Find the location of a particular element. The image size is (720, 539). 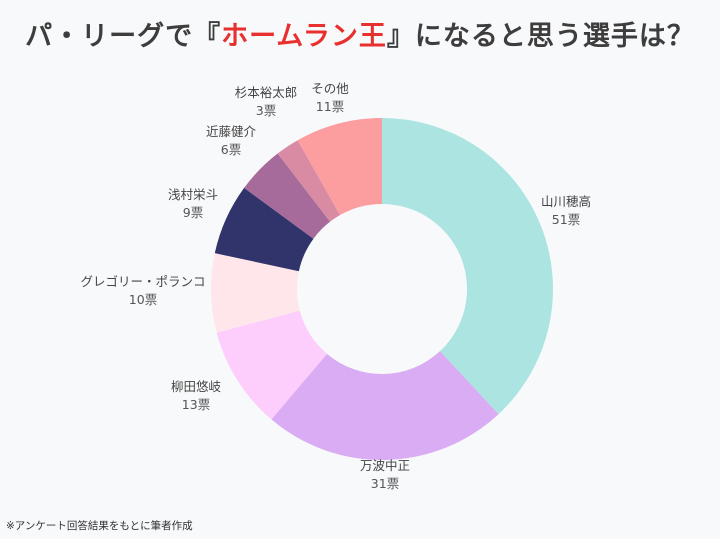

chart-title-highlight: ホームラン王 is located at coordinates (304, 36).